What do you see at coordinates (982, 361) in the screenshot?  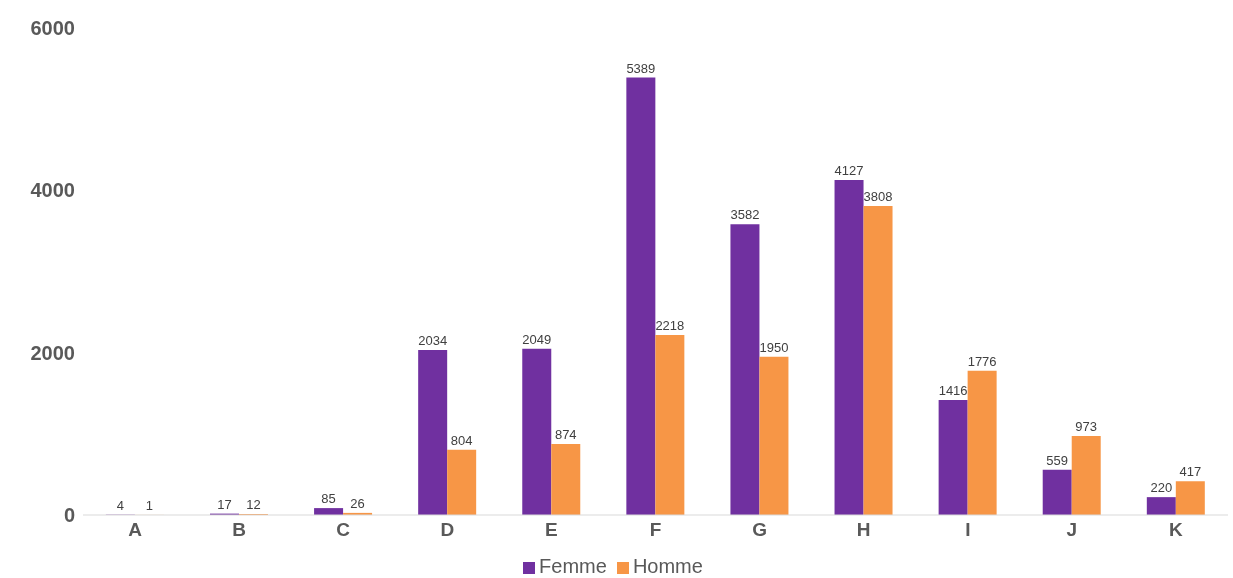 I see `data-label: 1776` at bounding box center [982, 361].